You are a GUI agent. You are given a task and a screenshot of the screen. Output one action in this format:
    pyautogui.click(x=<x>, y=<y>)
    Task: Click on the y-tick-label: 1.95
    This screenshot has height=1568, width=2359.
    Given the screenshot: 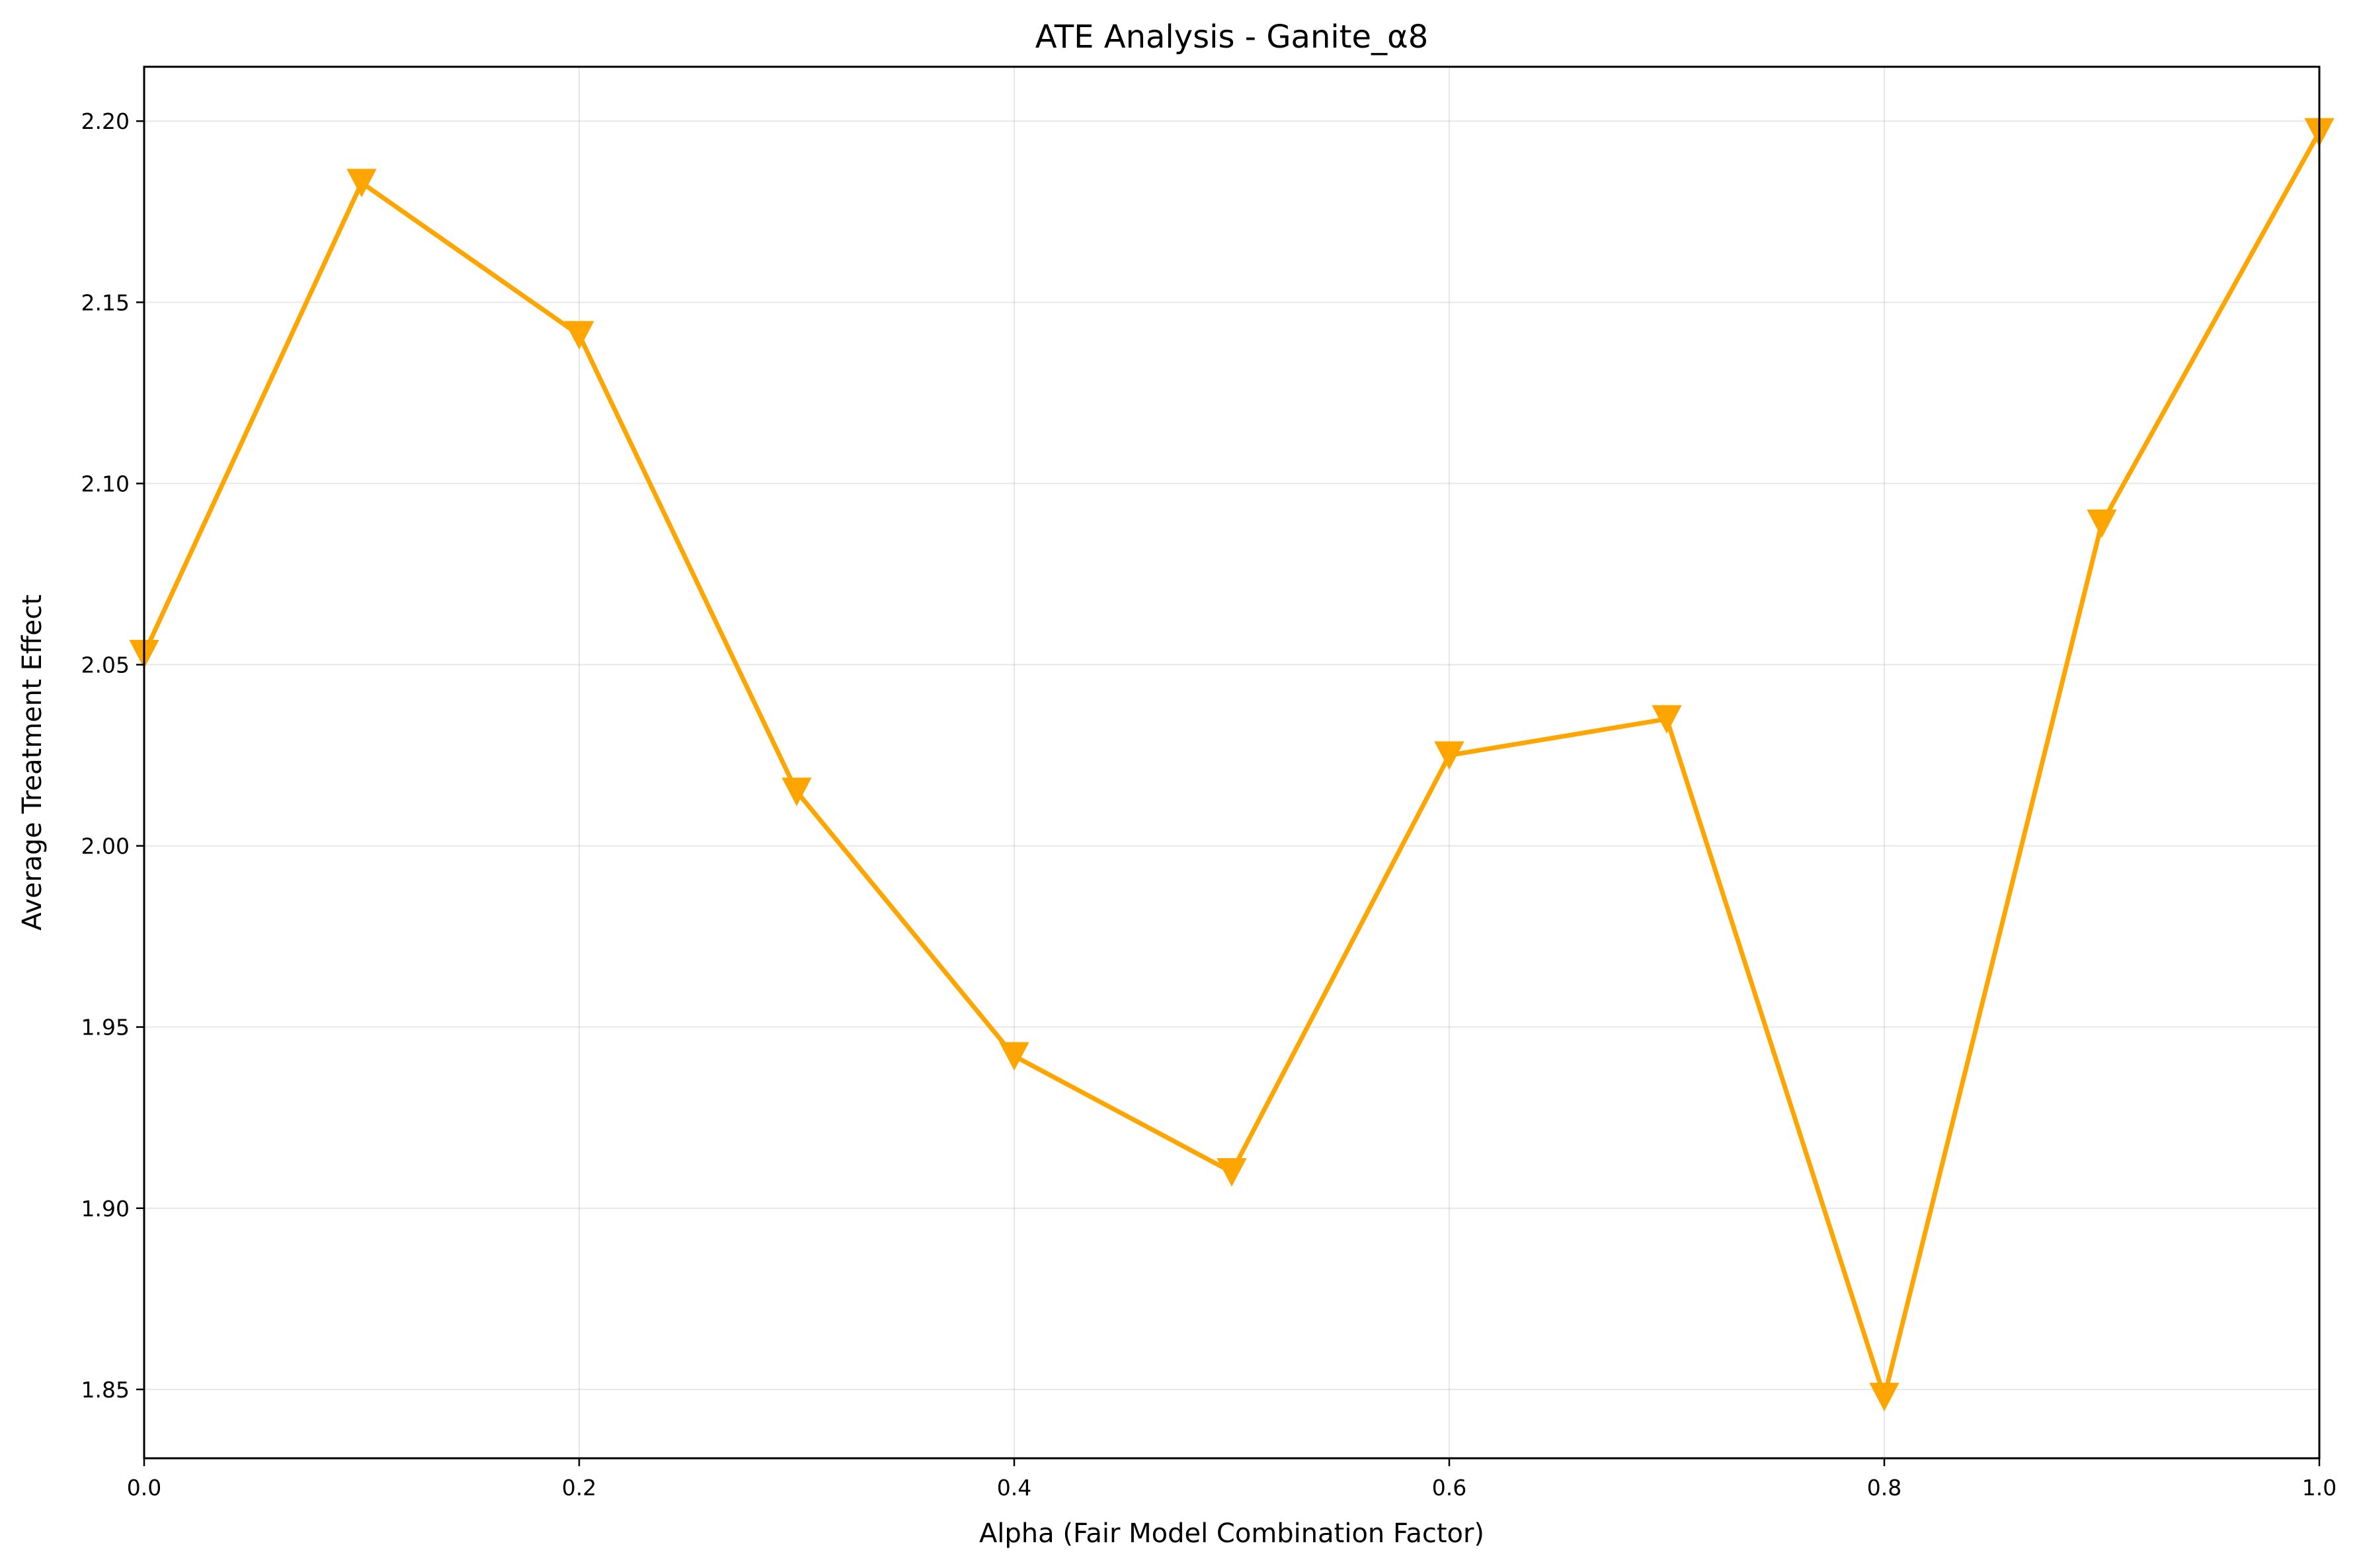 What is the action you would take?
    pyautogui.click(x=105, y=1027)
    